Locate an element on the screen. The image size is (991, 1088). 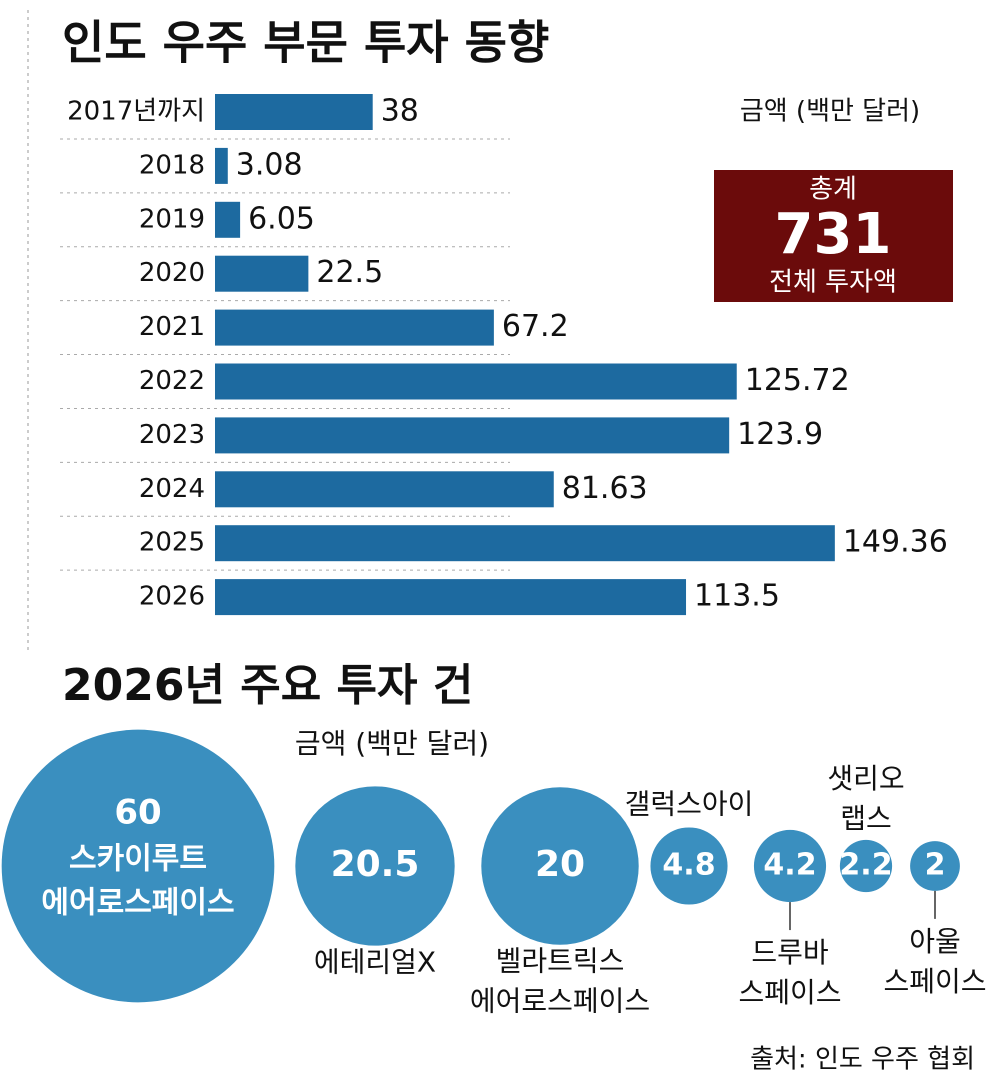
bubble-name: 랩스 is located at coordinates (866, 818).